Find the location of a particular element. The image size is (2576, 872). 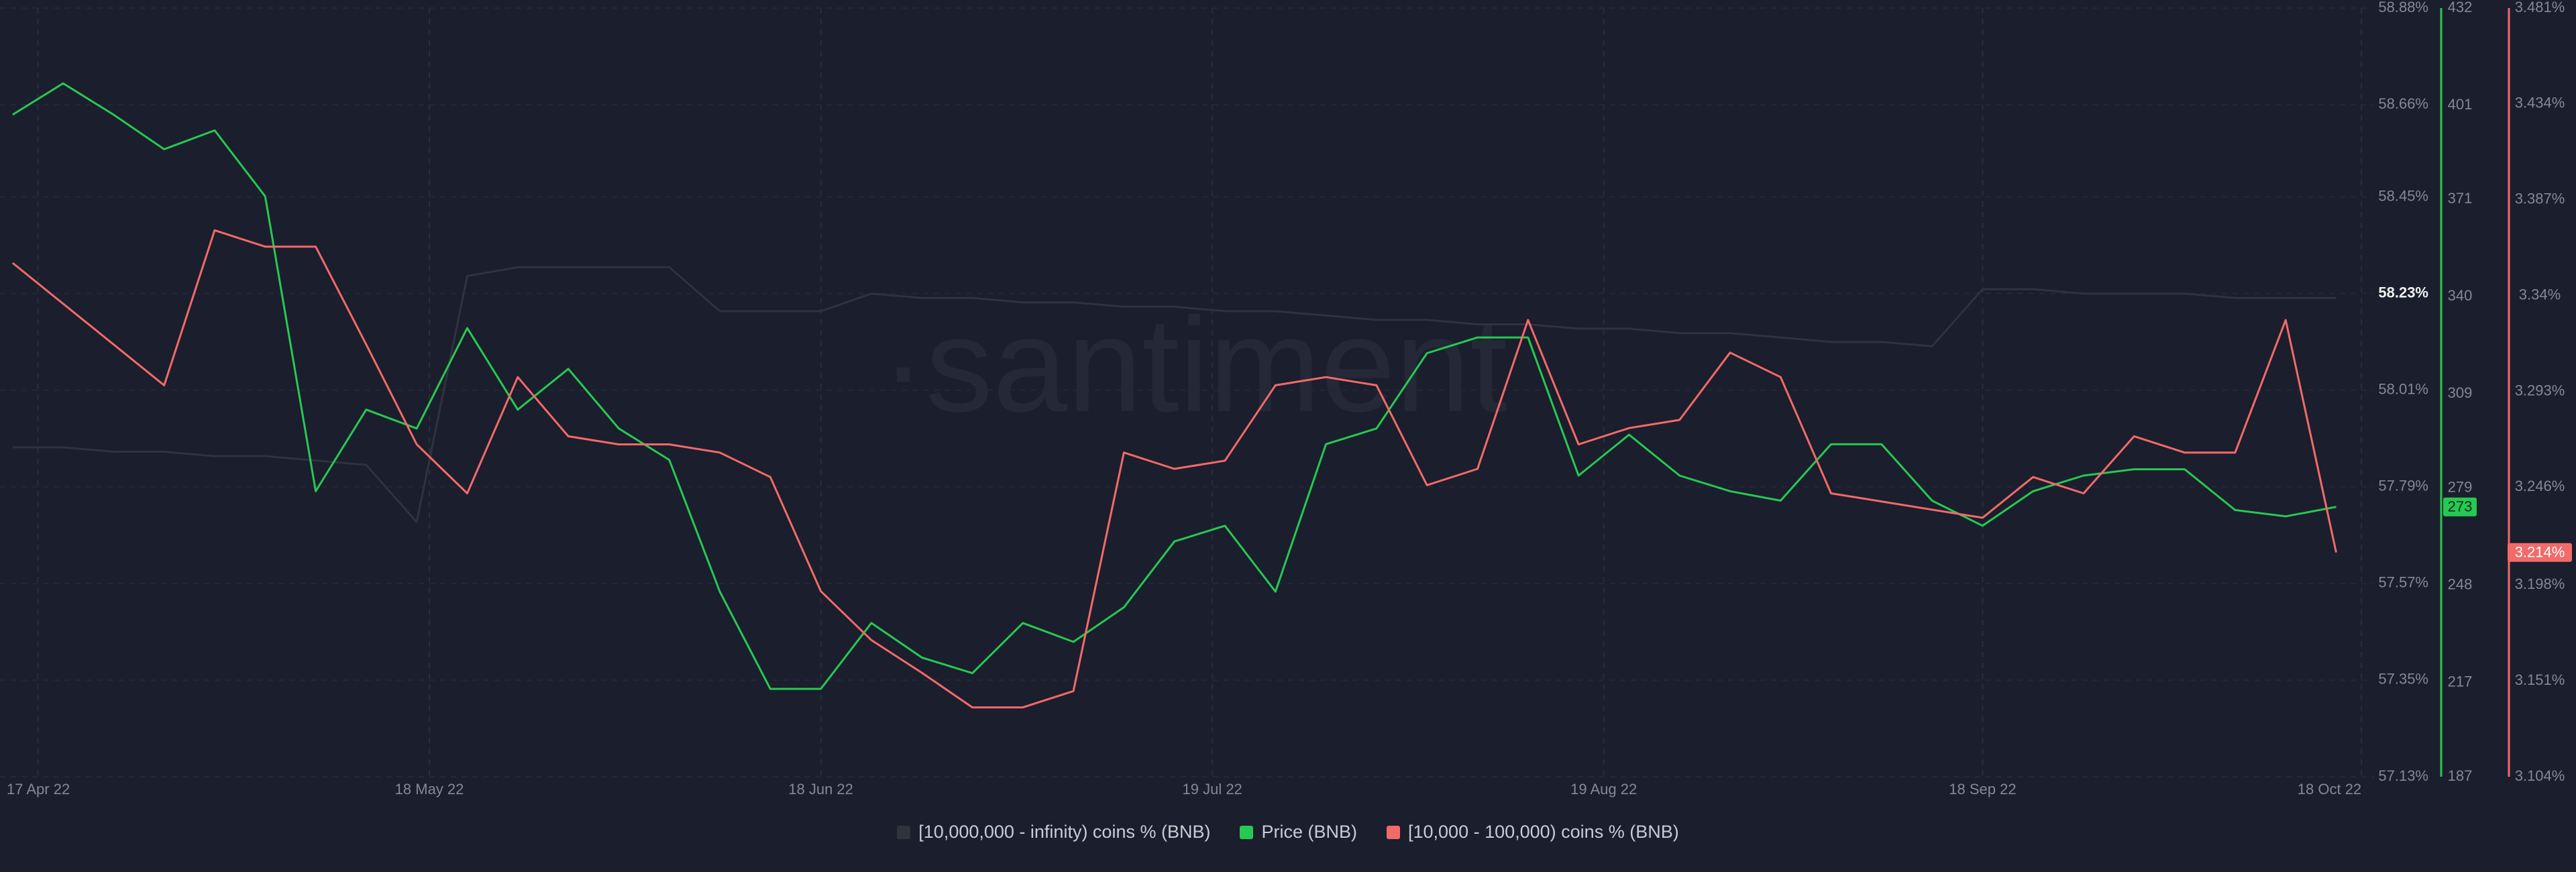

legend-item: Price (BNB) is located at coordinates (1298, 832).